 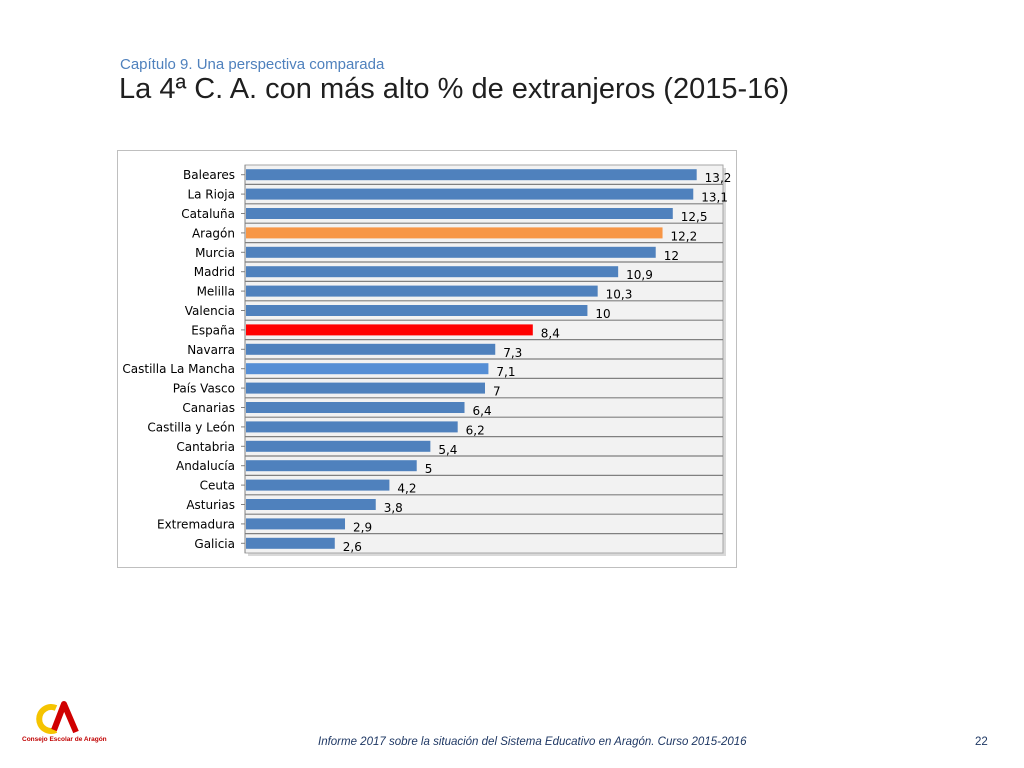 I want to click on logo-label: Consejo Escolar de Aragón, so click(x=64, y=739).